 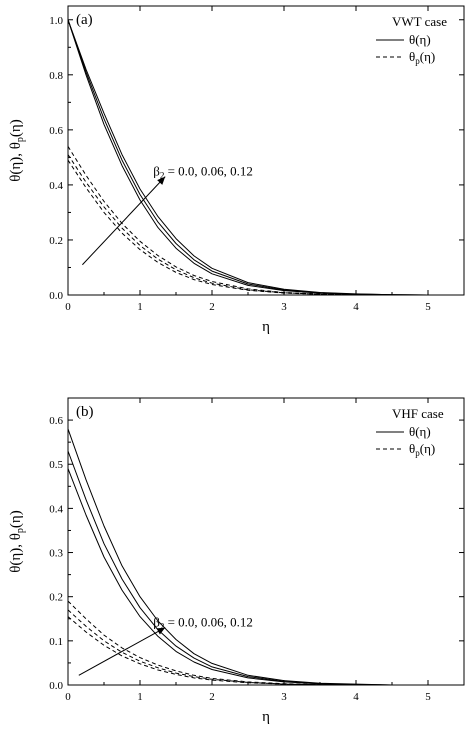 I want to click on y-tick-label: 0.1, so click(x=56, y=642).